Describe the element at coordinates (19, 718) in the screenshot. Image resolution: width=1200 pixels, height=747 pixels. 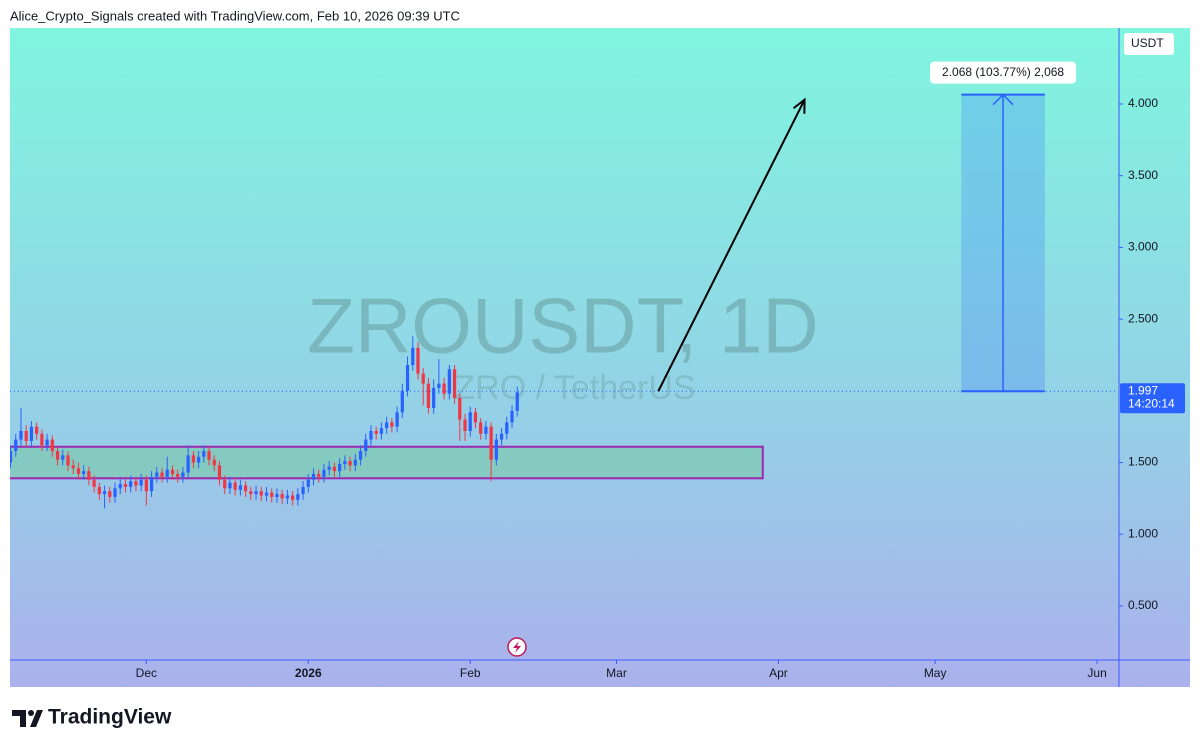
I see `logo-mark` at that location.